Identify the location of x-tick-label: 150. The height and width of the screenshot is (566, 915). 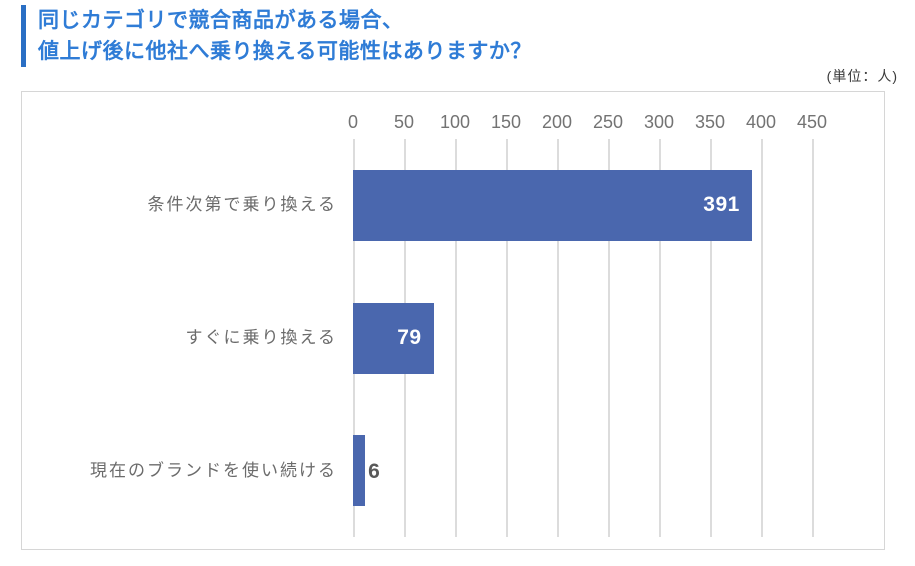
(506, 122).